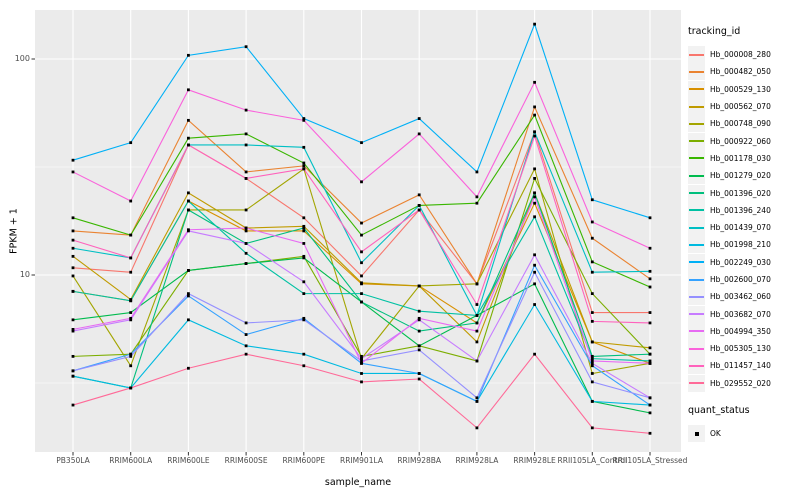 The height and width of the screenshot is (500, 800). Describe the element at coordinates (740, 210) in the screenshot. I see `legend-label: Hb_001396_240` at that location.